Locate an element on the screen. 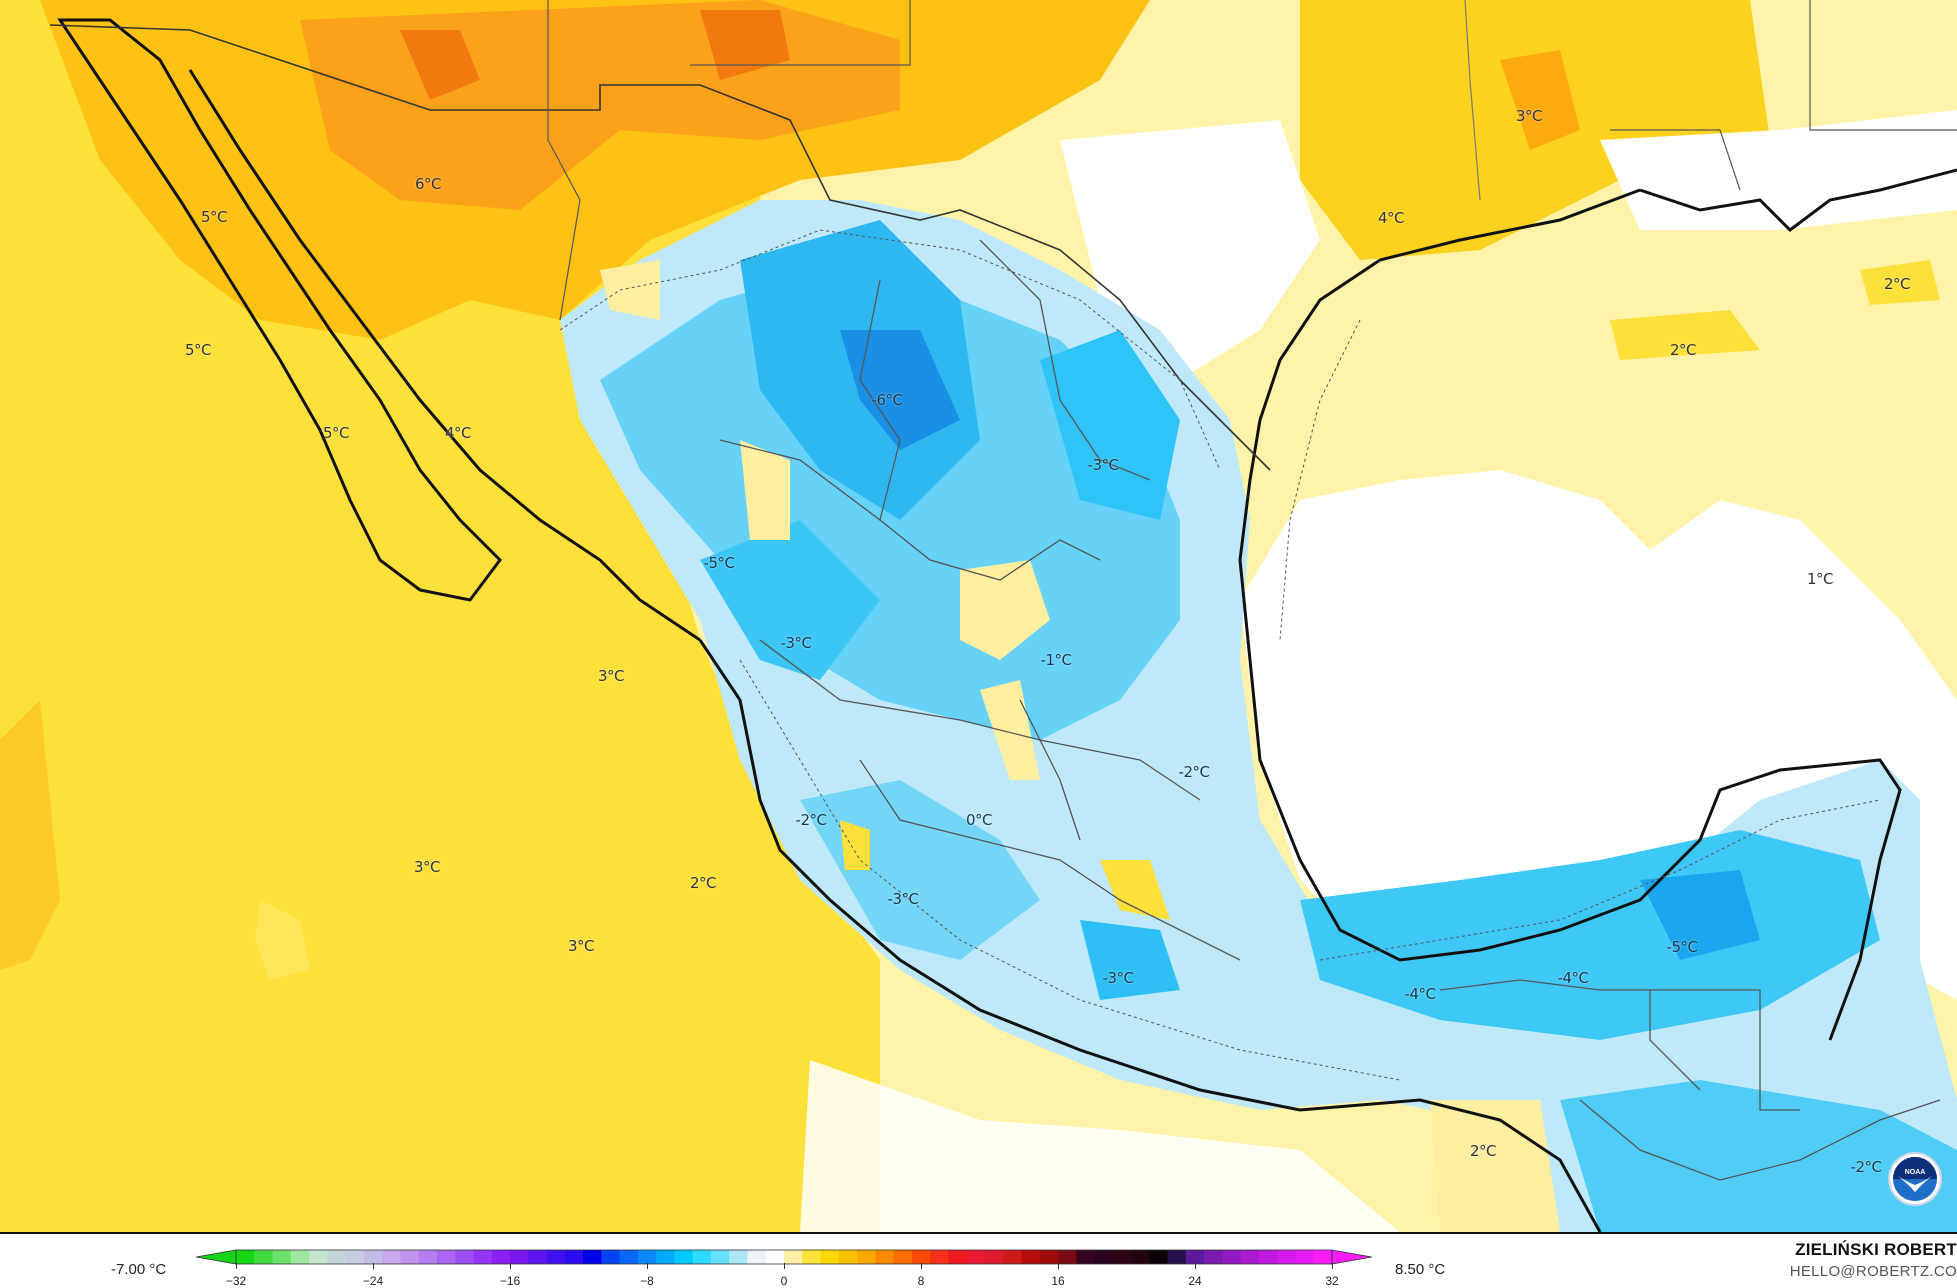  max-value-label: 8.50 °C is located at coordinates (1420, 1269).